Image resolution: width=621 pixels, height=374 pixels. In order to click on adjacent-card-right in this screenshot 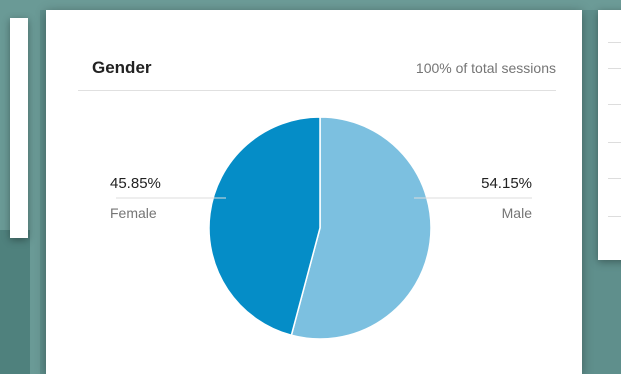, I will do `click(609, 135)`.